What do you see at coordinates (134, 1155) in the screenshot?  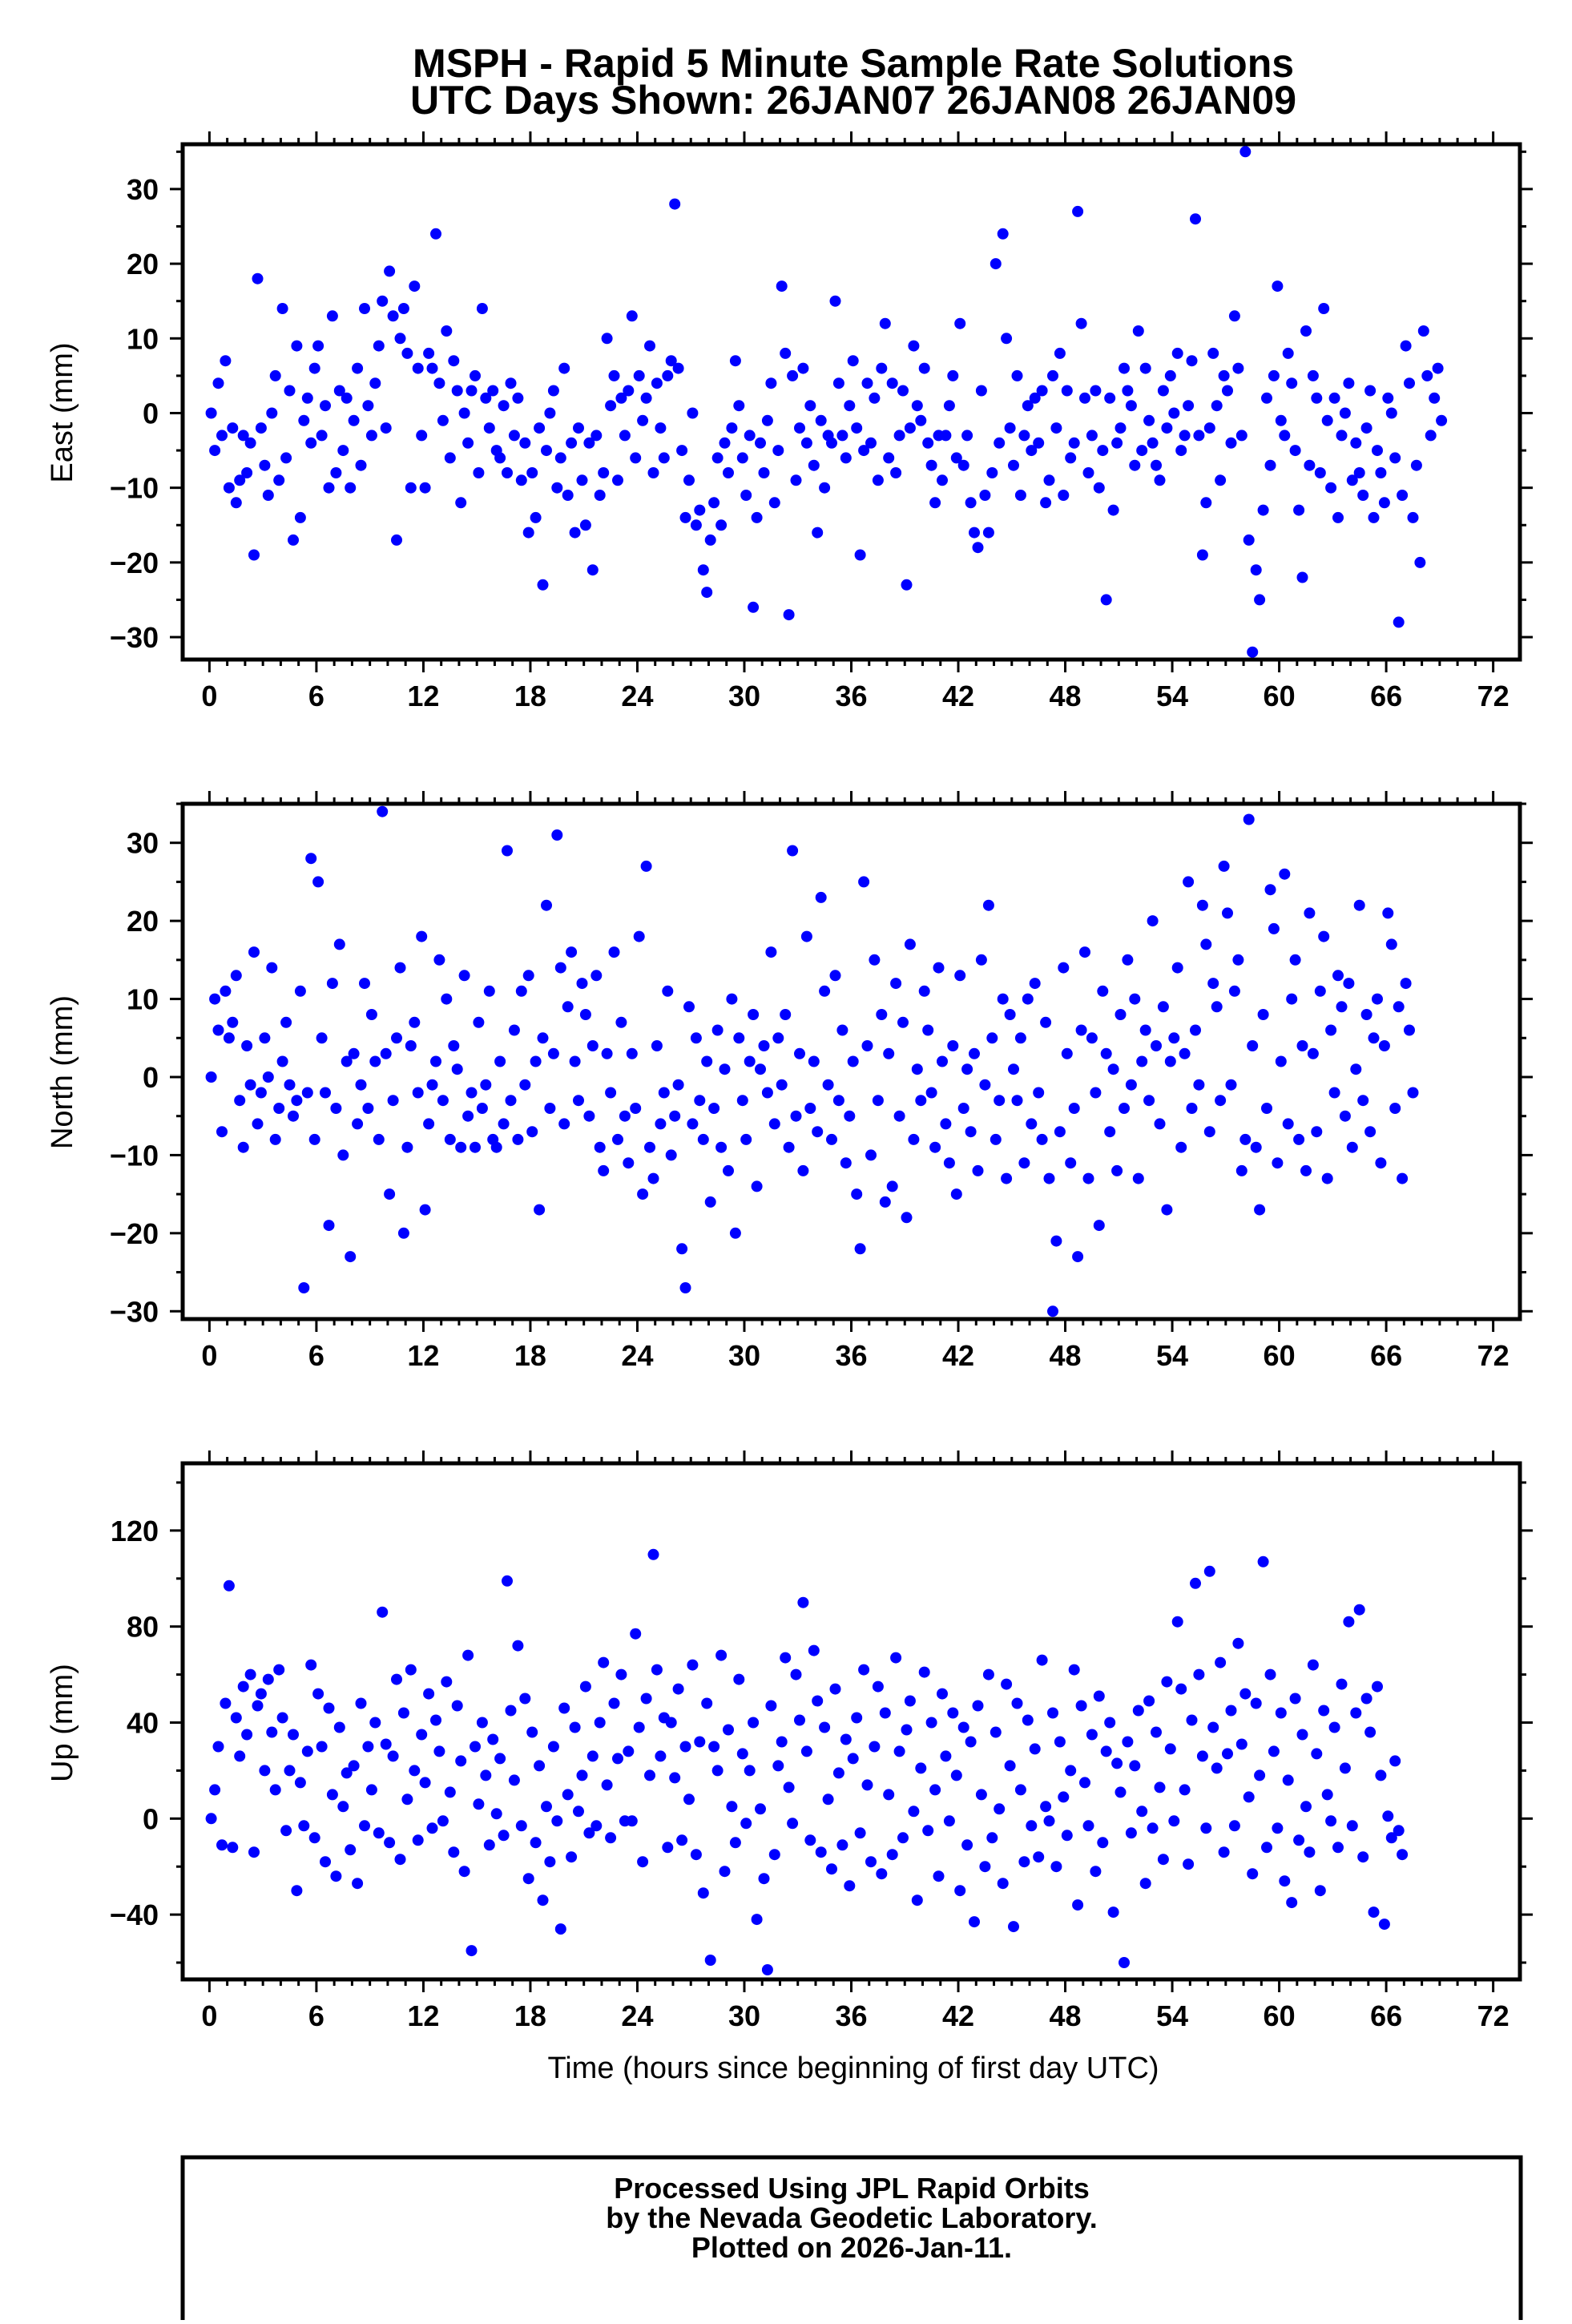 I see `north-y-tick-label: −10` at bounding box center [134, 1155].